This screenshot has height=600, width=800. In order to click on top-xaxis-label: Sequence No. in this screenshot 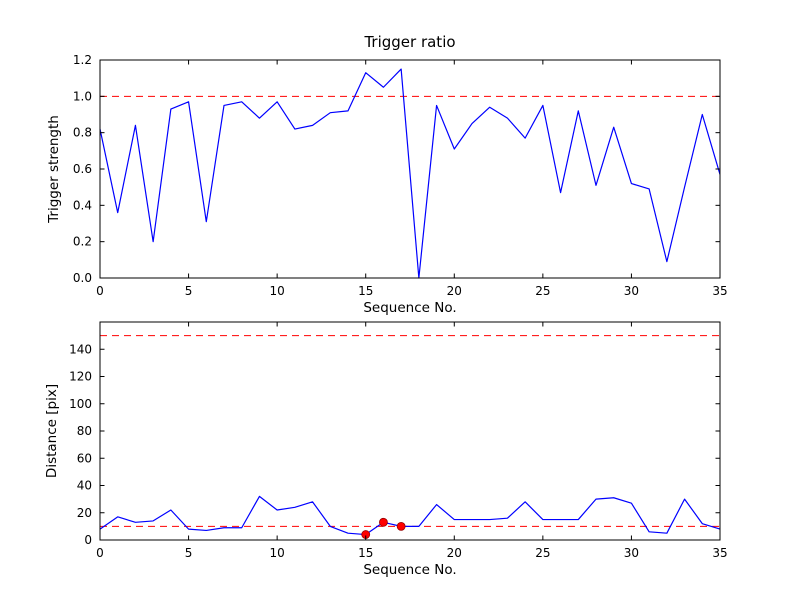, I will do `click(409, 308)`.